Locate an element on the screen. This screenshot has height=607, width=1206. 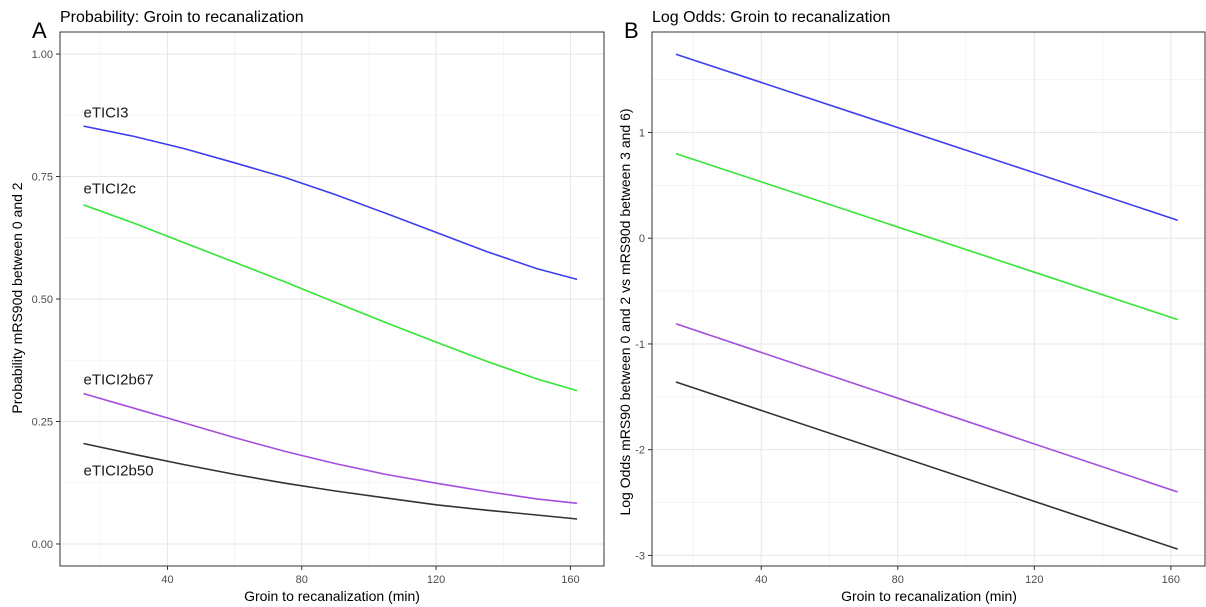
panel-a-y-tick-label: 0.25 is located at coordinates (42, 422).